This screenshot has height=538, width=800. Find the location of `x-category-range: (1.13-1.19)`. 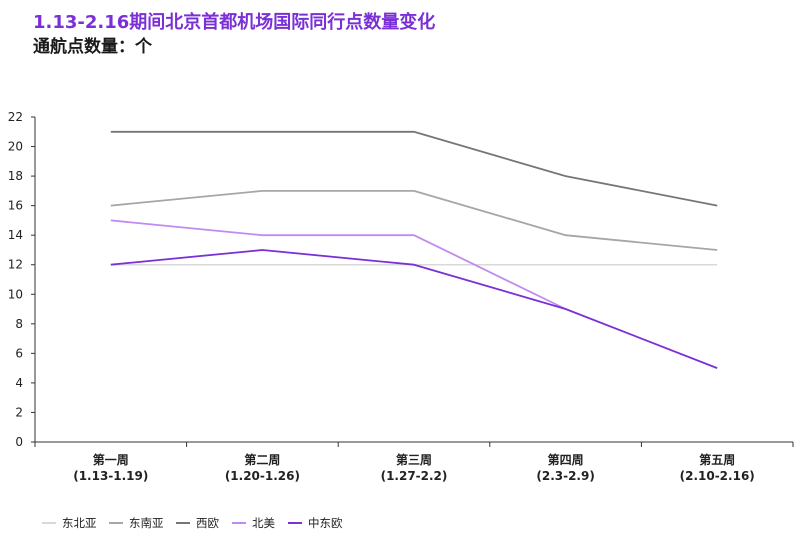

x-category-range: (1.13-1.19) is located at coordinates (110, 476).